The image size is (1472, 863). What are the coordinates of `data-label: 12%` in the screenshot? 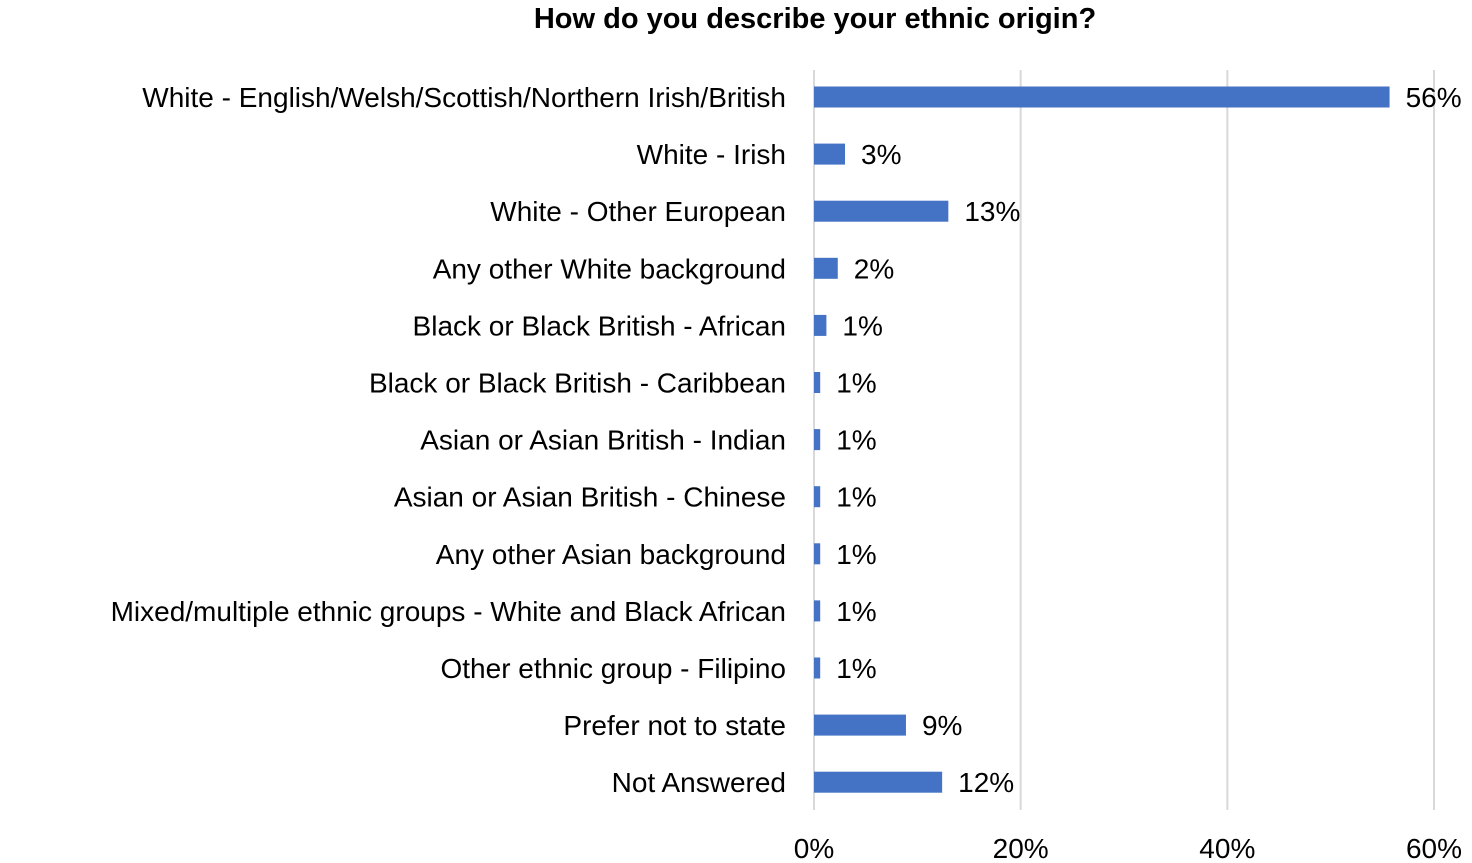 It's located at (986, 782).